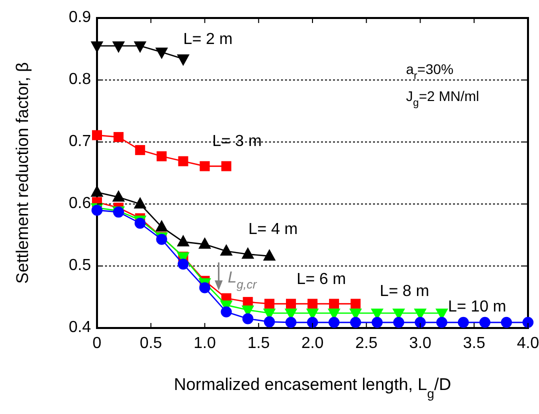 The image size is (539, 414). I want to click on legend-label: L= 2 m, so click(208, 39).